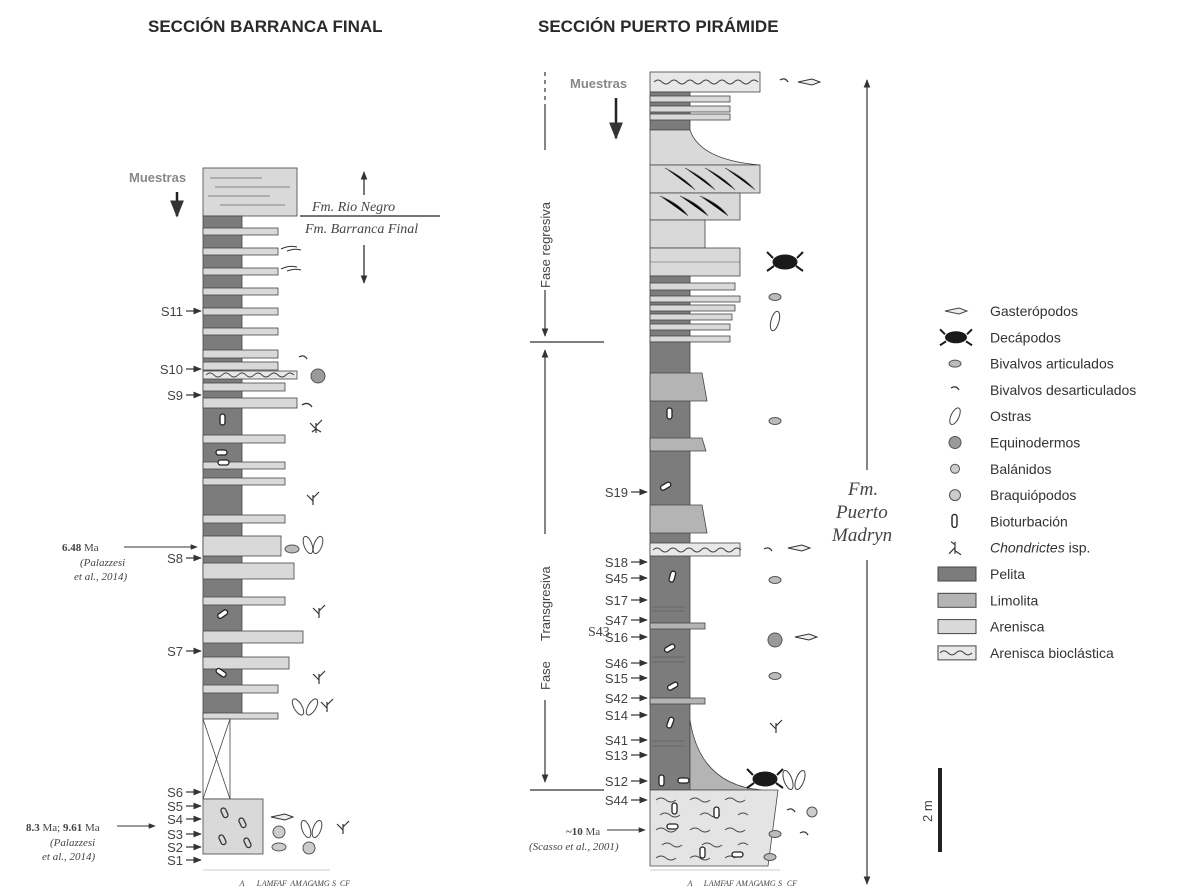 This screenshot has height=894, width=1179. Describe the element at coordinates (587, 839) in the screenshot. I see `puerto-age: ~10 Ma (Scasso et al., 2001)` at that location.